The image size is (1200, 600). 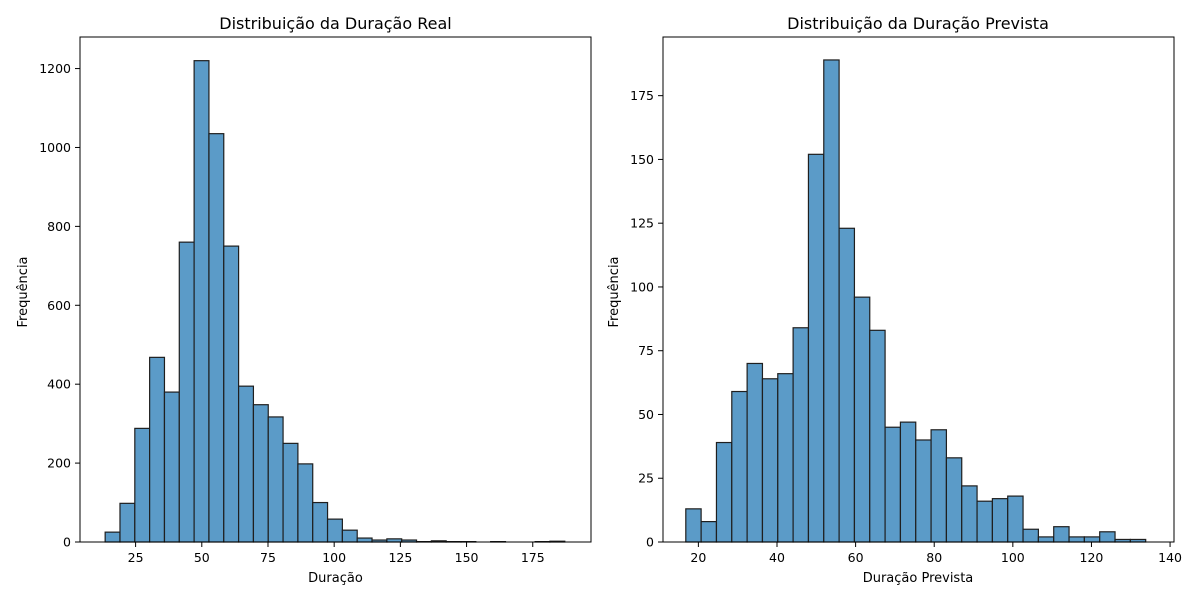 I want to click on y-tick-label: 600, so click(x=59, y=305).